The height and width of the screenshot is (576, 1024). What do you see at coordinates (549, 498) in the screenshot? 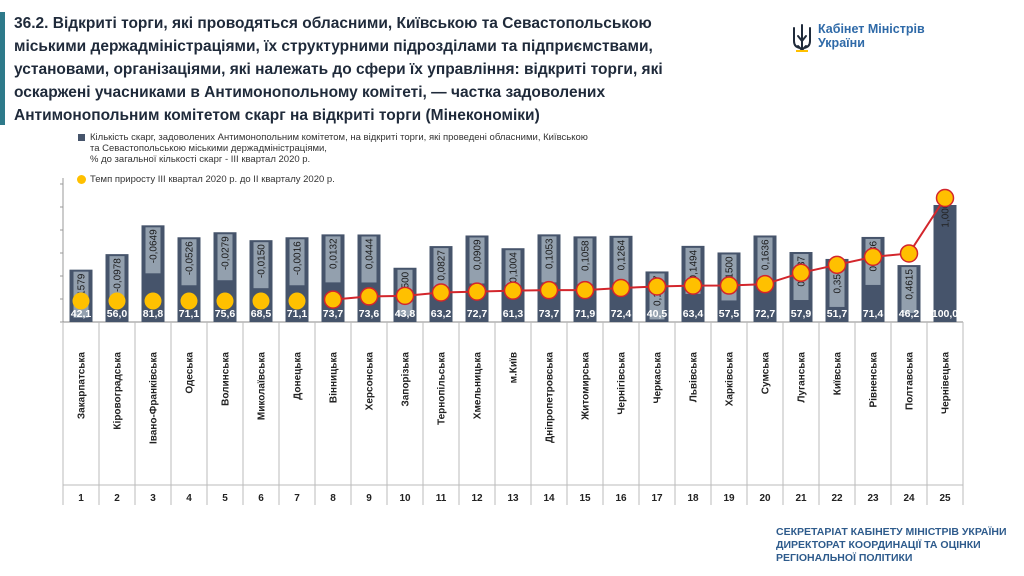
I see `rank-label: 14` at bounding box center [549, 498].